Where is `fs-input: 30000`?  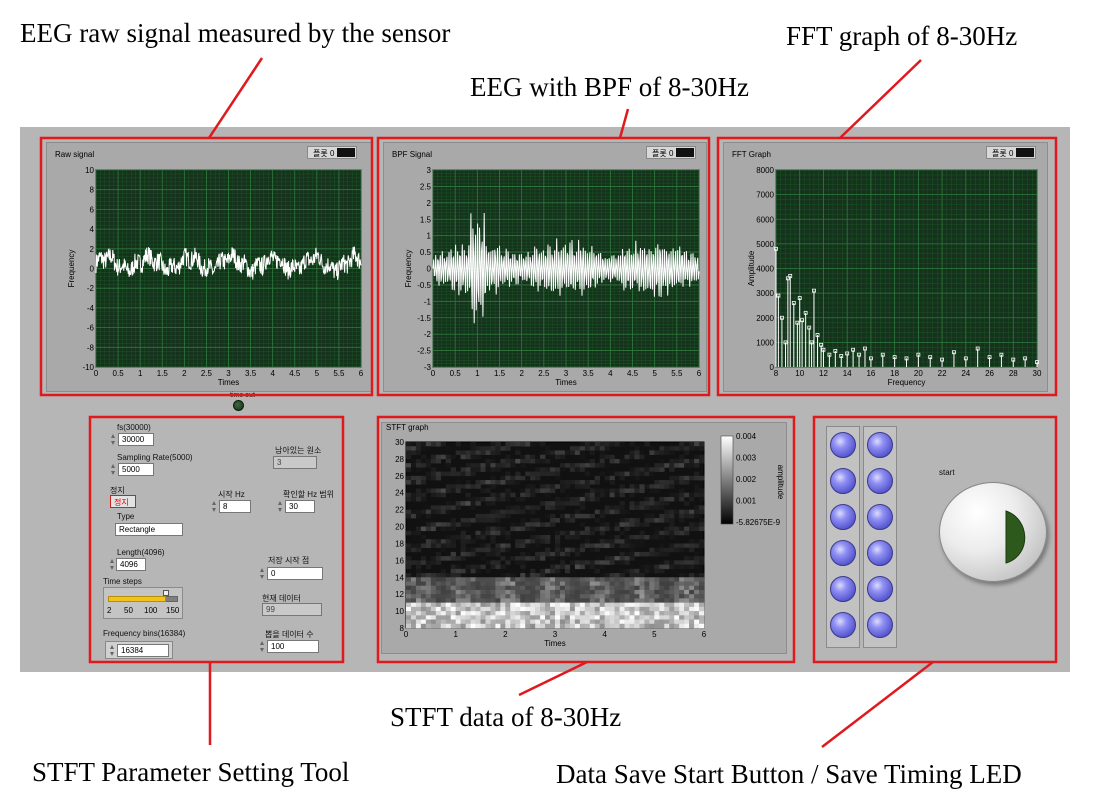 fs-input: 30000 is located at coordinates (136, 439).